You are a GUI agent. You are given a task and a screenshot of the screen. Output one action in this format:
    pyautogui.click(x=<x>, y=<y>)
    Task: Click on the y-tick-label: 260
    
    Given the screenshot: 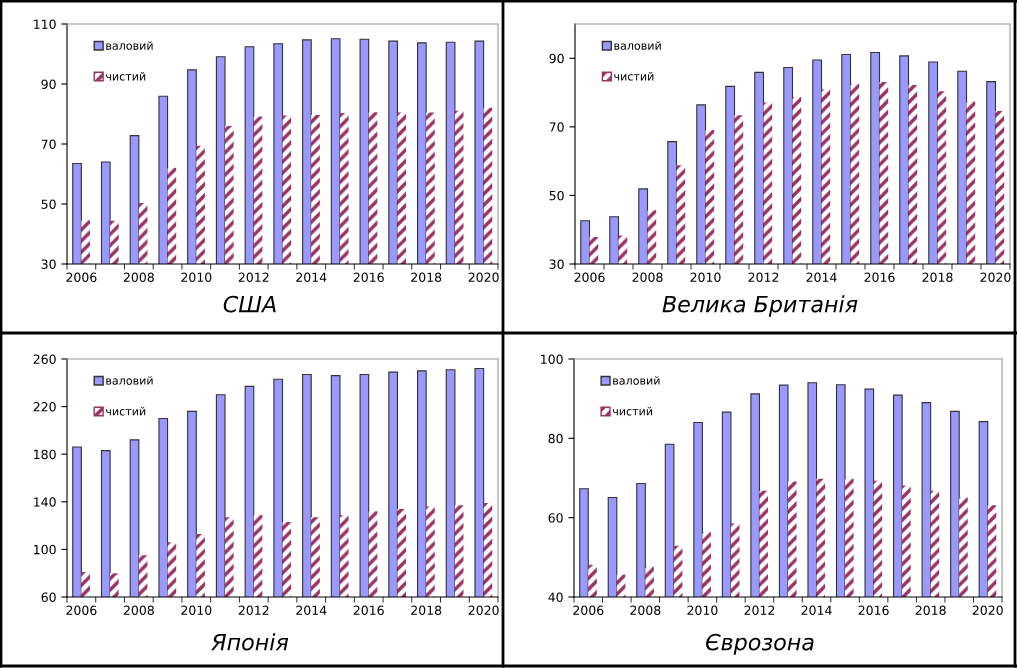 What is the action you would take?
    pyautogui.click(x=44, y=359)
    